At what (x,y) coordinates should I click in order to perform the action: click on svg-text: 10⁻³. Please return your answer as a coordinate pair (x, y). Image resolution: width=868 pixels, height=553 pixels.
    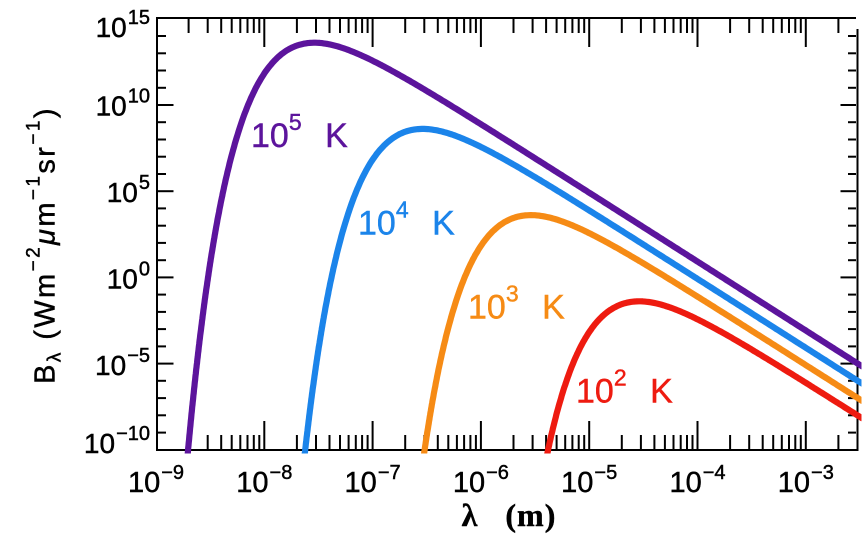
    Looking at the image, I should click on (806, 480).